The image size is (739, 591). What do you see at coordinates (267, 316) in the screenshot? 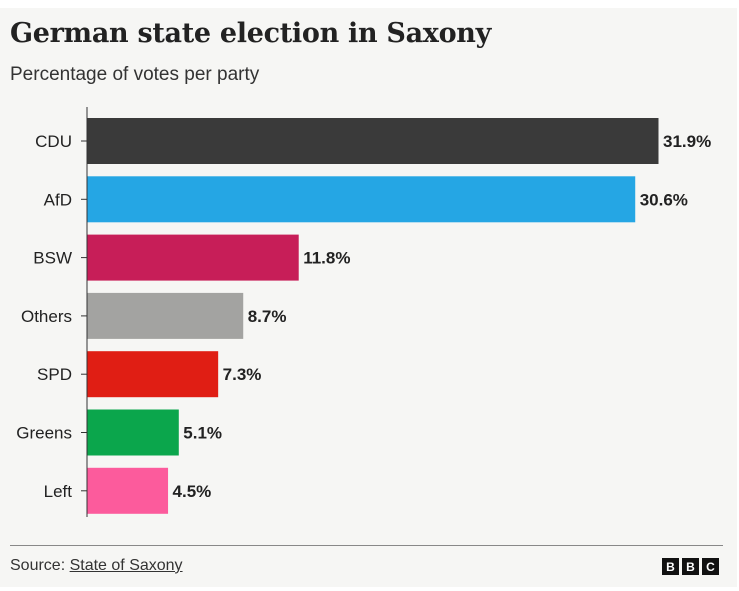
I see `value-label-others: 8.7%` at bounding box center [267, 316].